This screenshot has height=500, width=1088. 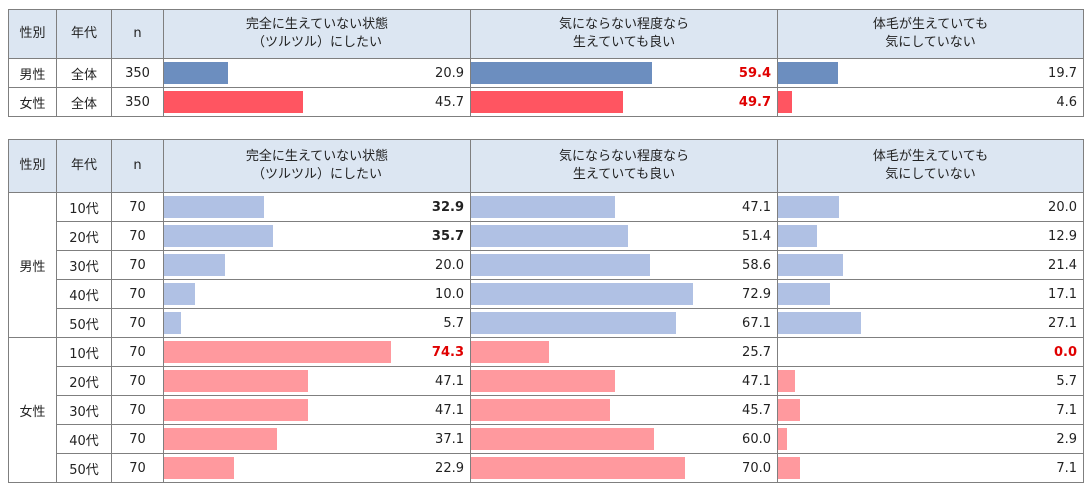 What do you see at coordinates (453, 323) in the screenshot?
I see `value-label: 5.7` at bounding box center [453, 323].